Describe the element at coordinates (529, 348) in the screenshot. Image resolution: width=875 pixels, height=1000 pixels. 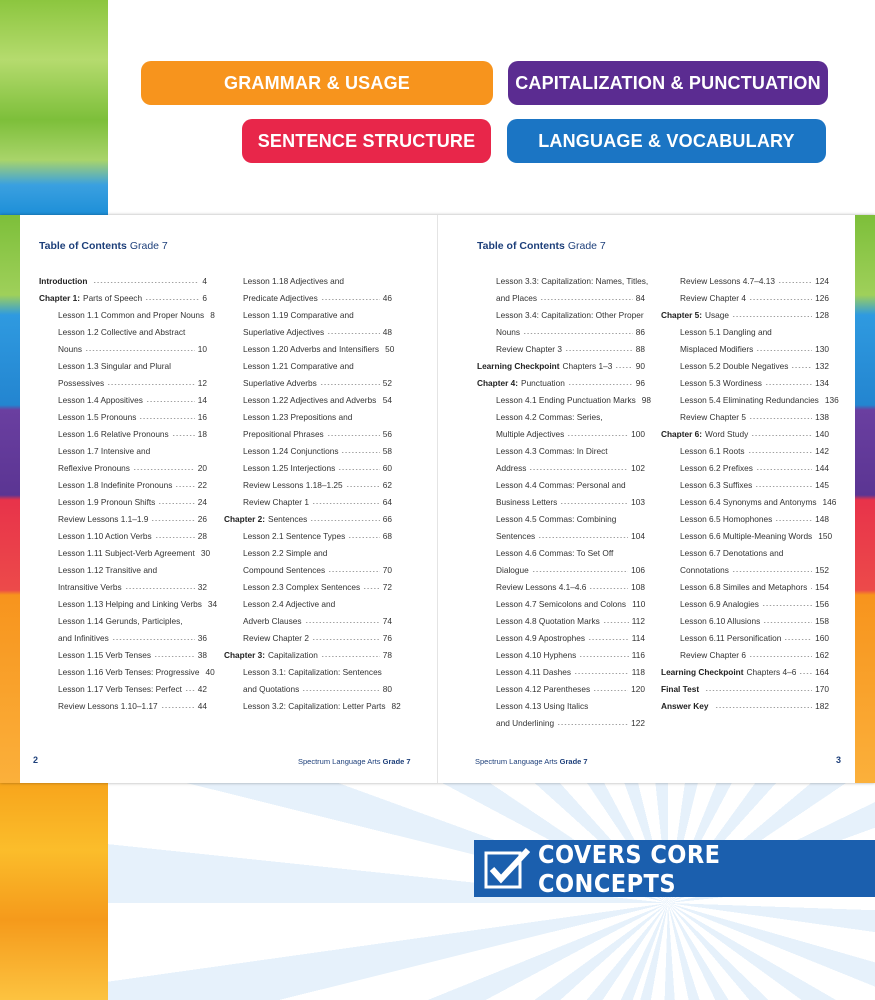
I see `entry-text: Review Chapter 3` at that location.